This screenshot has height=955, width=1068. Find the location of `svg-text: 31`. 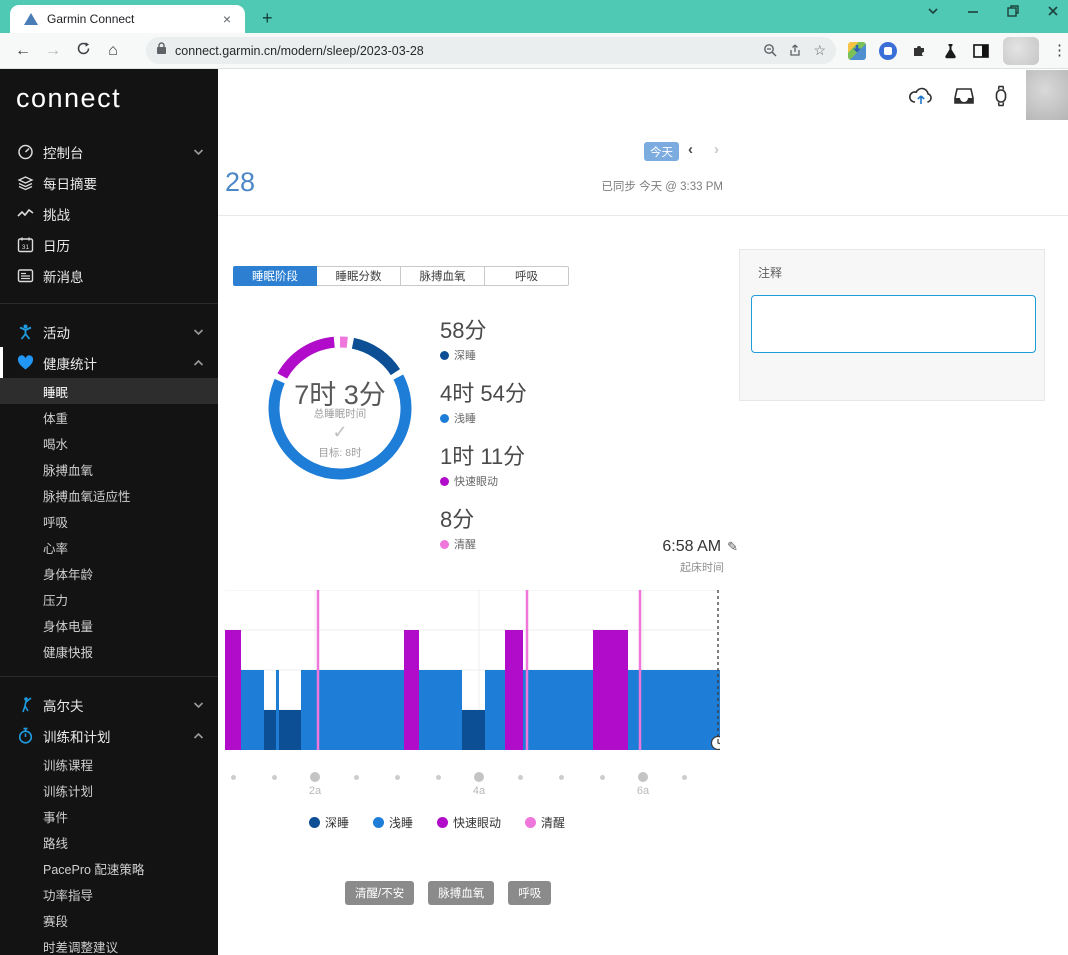

svg-text: 31 is located at coordinates (25, 247).